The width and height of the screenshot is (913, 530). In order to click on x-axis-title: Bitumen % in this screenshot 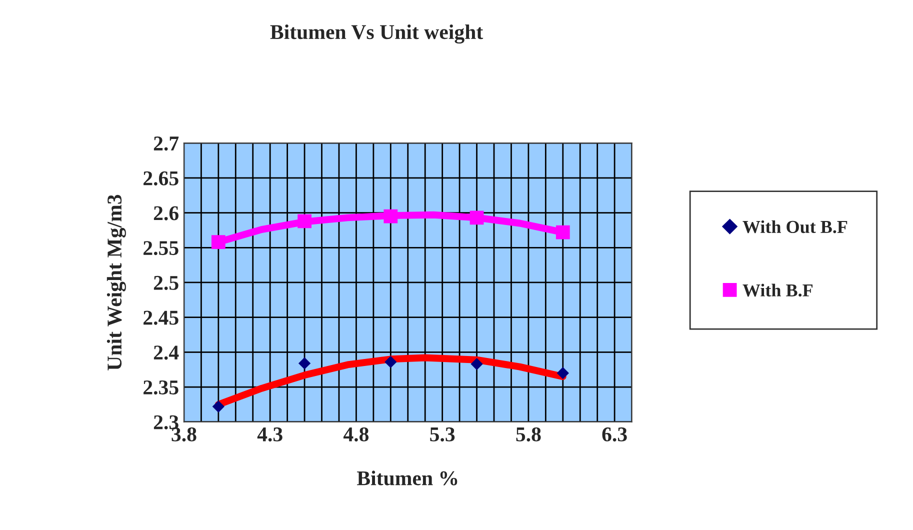, I will do `click(407, 478)`.